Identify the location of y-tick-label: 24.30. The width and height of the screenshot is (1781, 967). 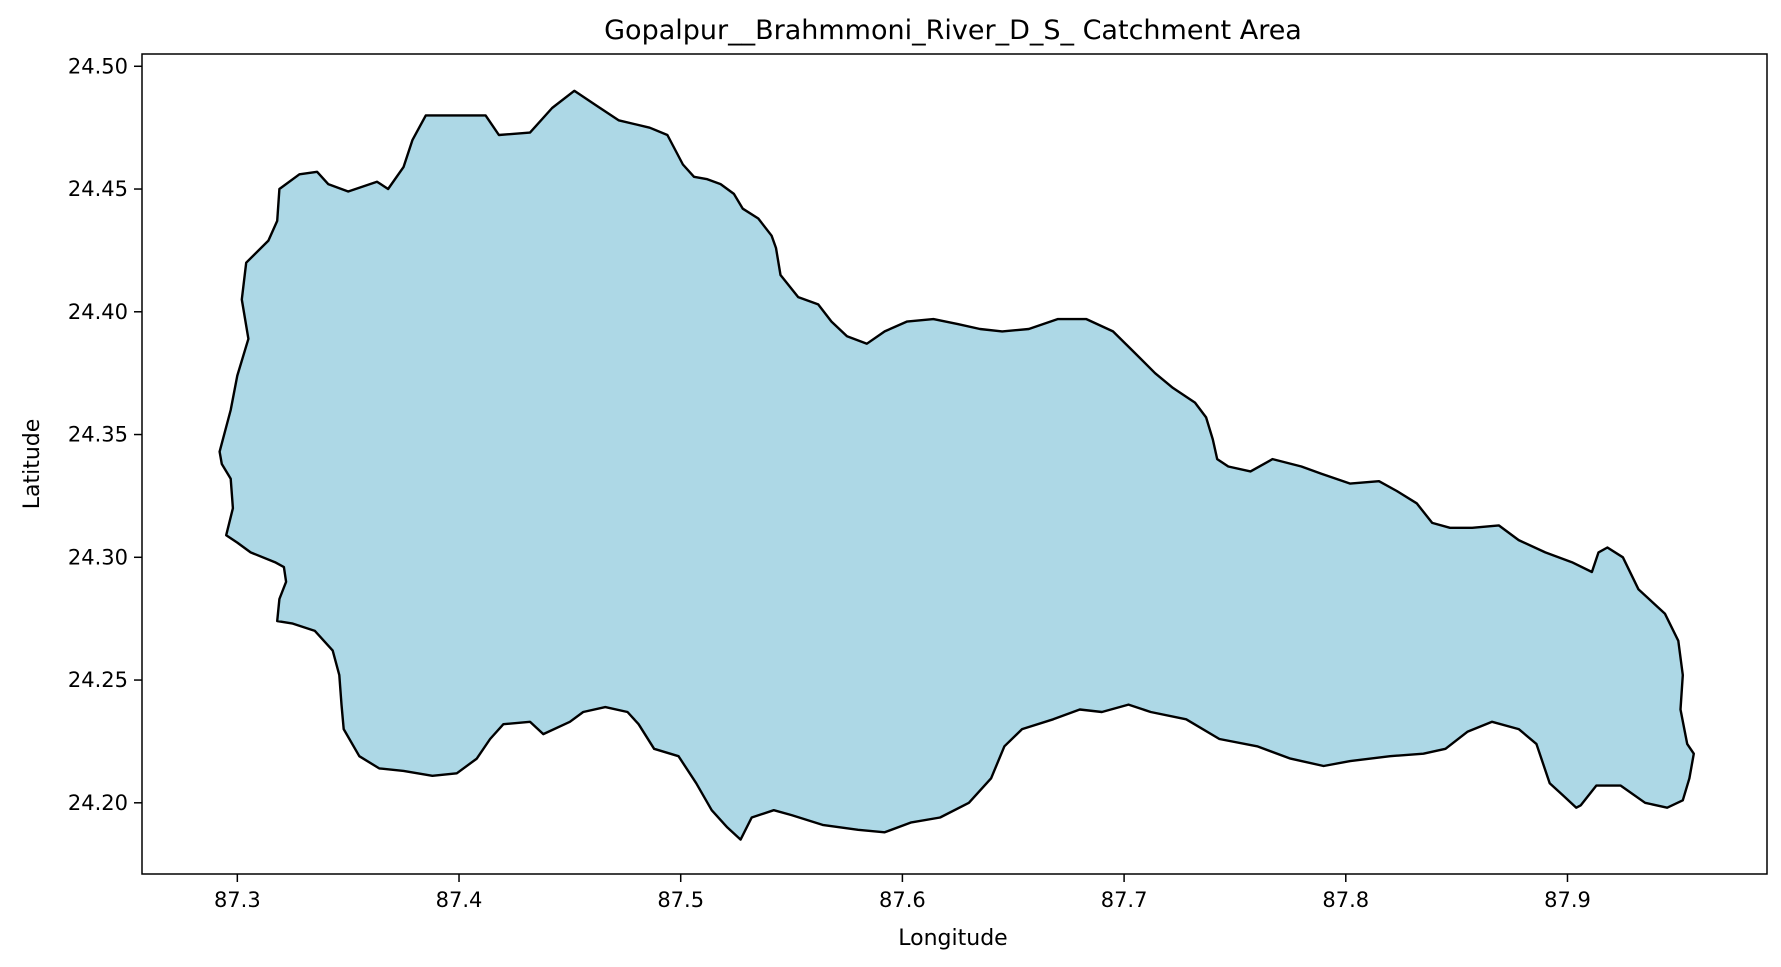
(98, 557).